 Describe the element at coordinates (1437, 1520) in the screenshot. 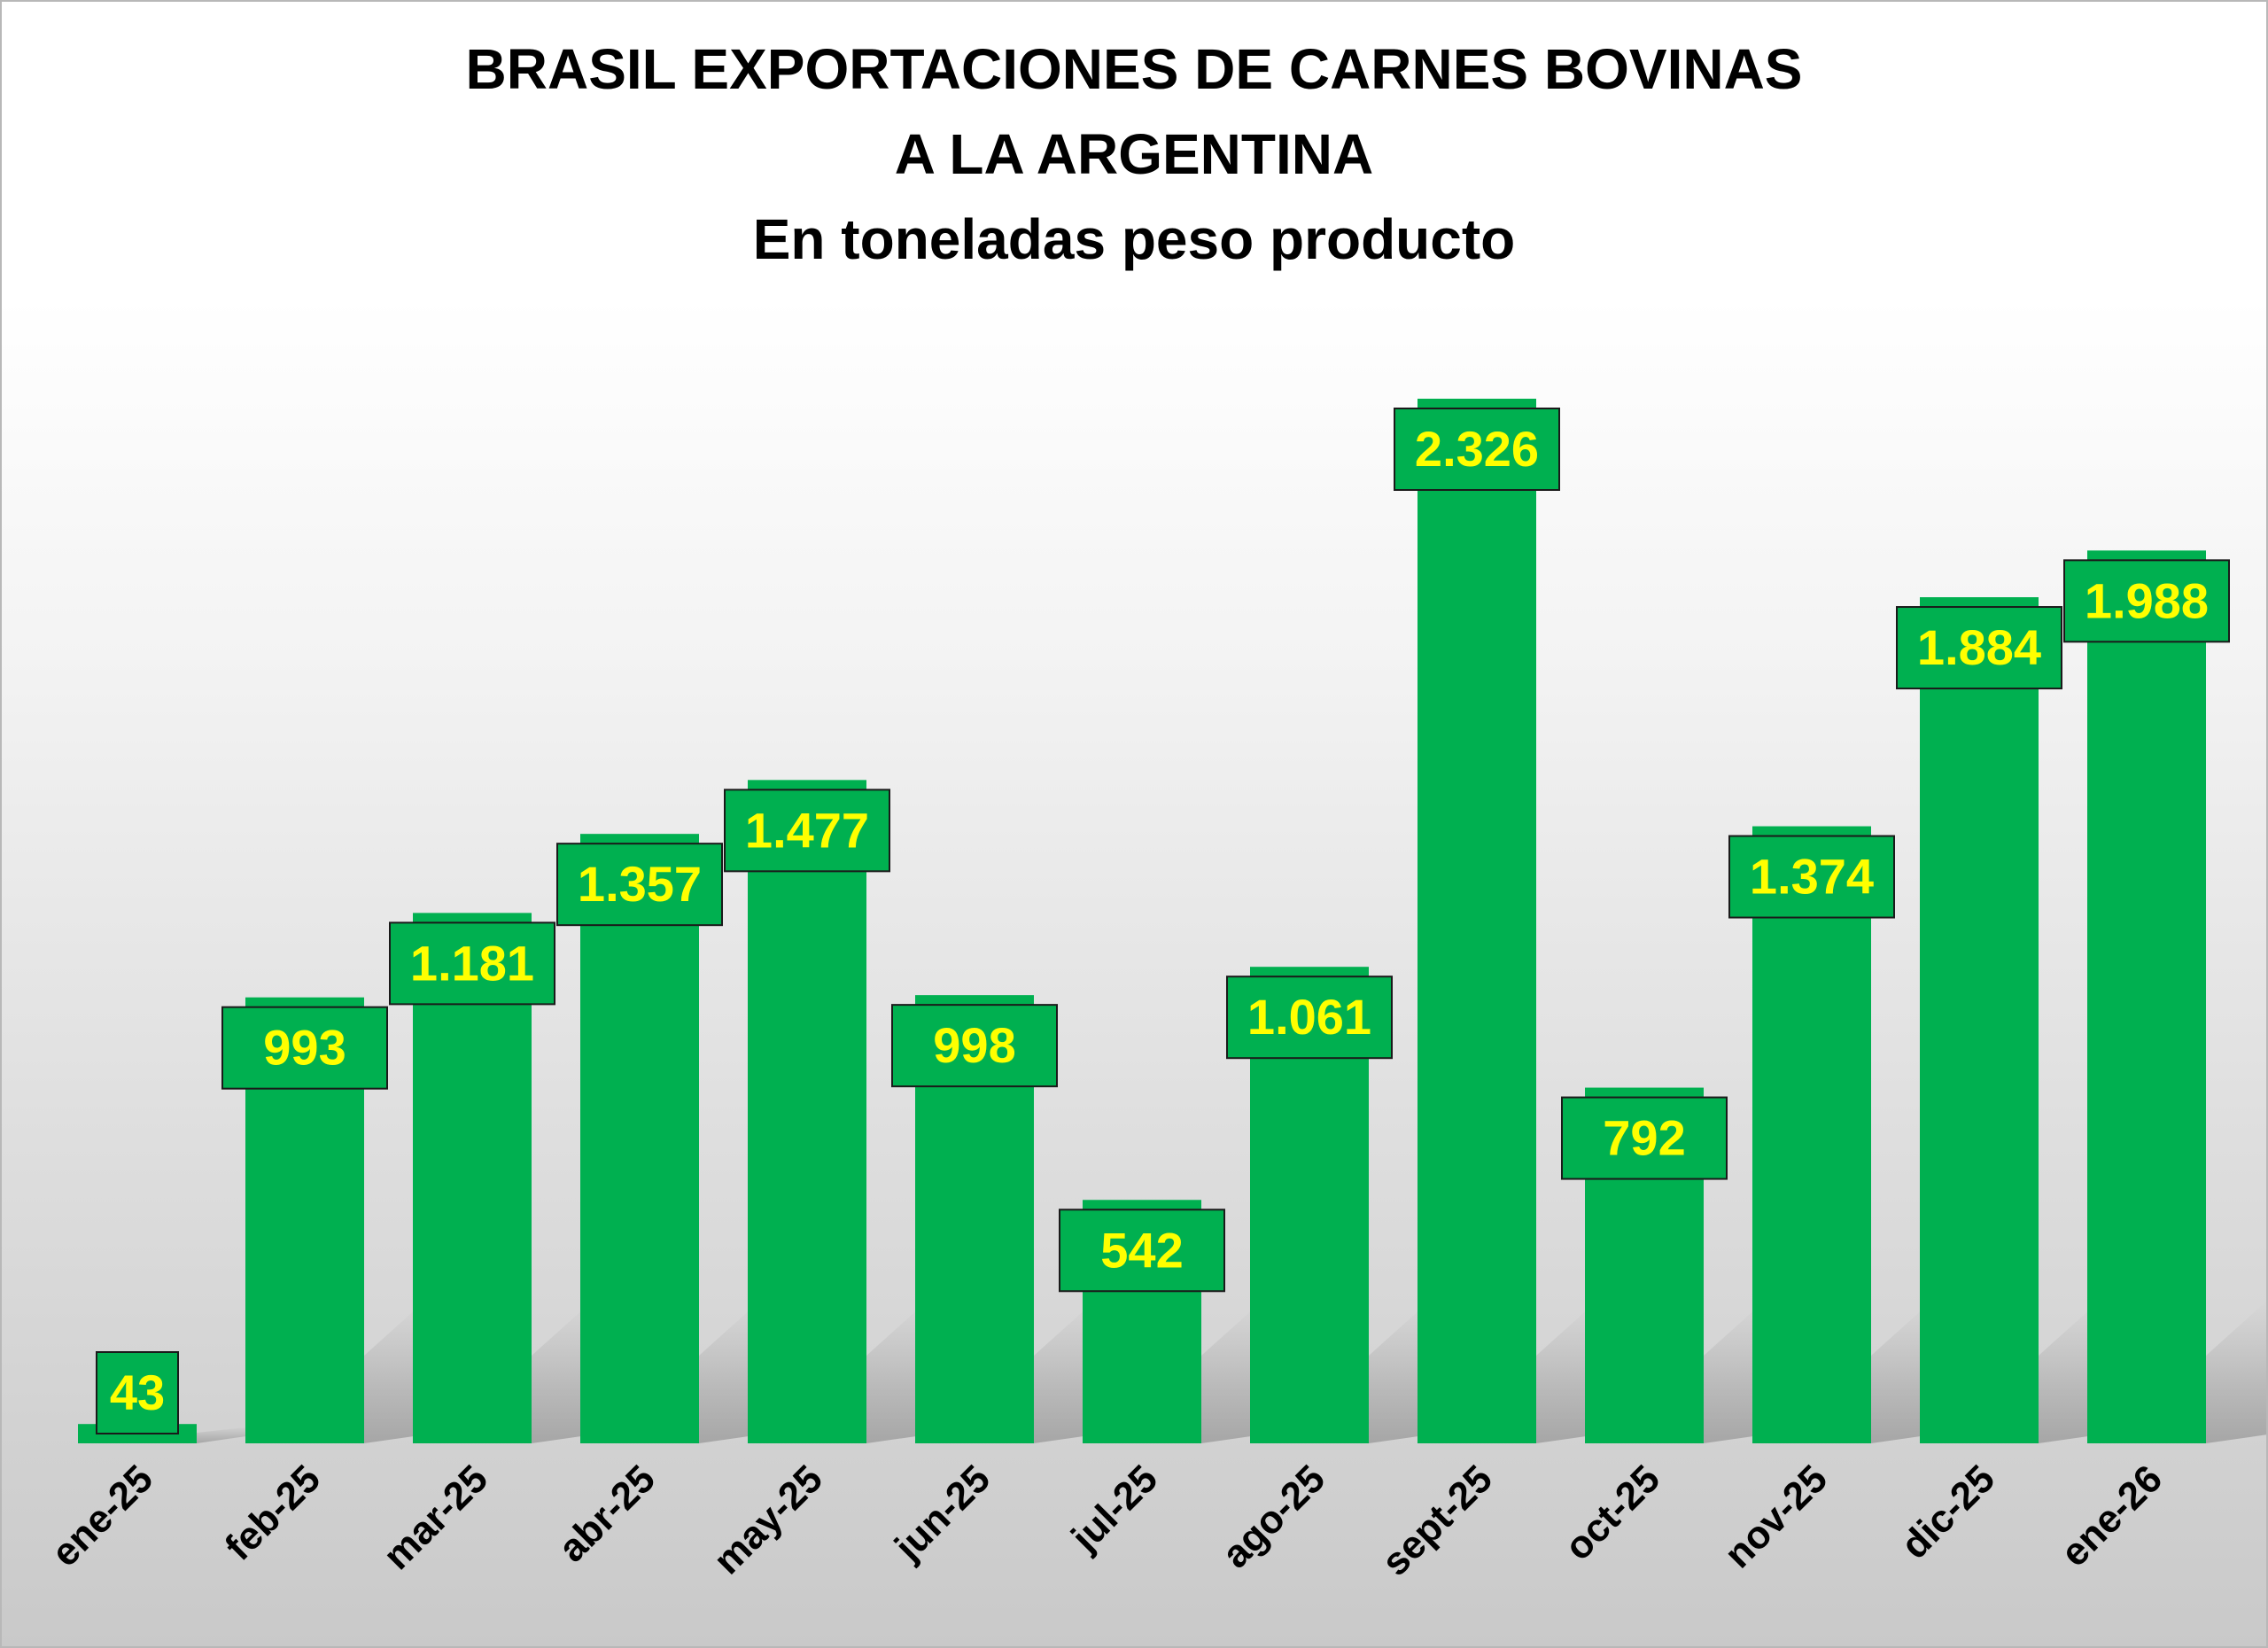

I see `x-tick-label-sept-25: sept-25` at that location.